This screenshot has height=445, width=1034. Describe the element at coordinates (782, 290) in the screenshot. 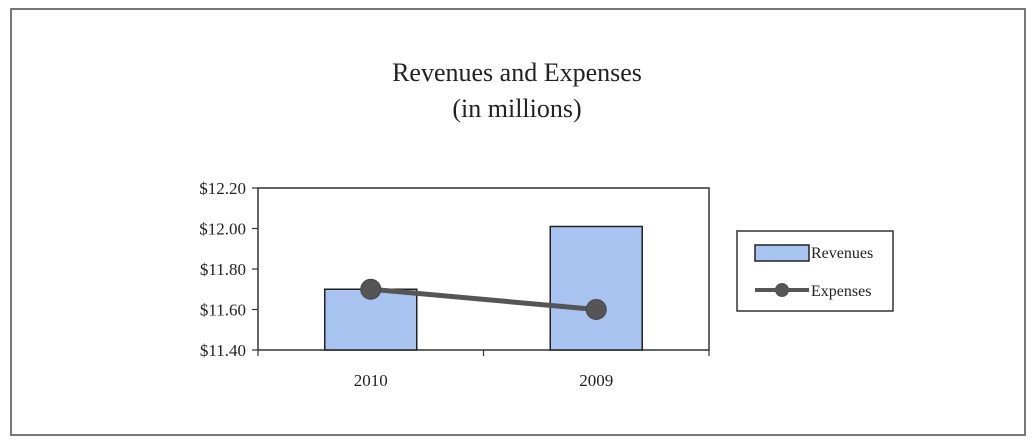

I see `legend-marker-expenses` at that location.